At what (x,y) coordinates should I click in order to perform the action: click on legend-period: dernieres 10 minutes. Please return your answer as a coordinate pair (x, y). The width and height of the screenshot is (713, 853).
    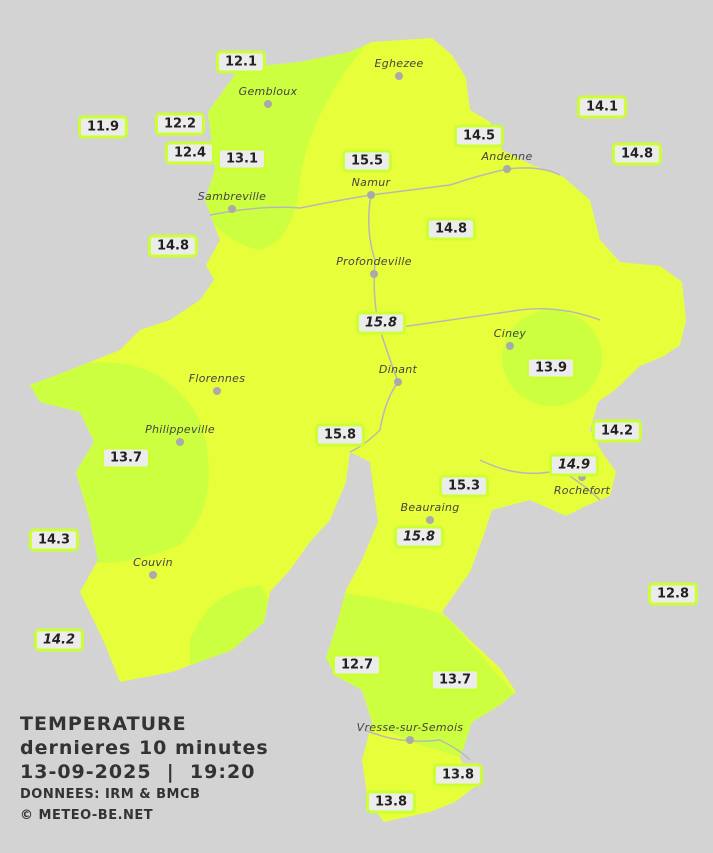
    Looking at the image, I should click on (144, 748).